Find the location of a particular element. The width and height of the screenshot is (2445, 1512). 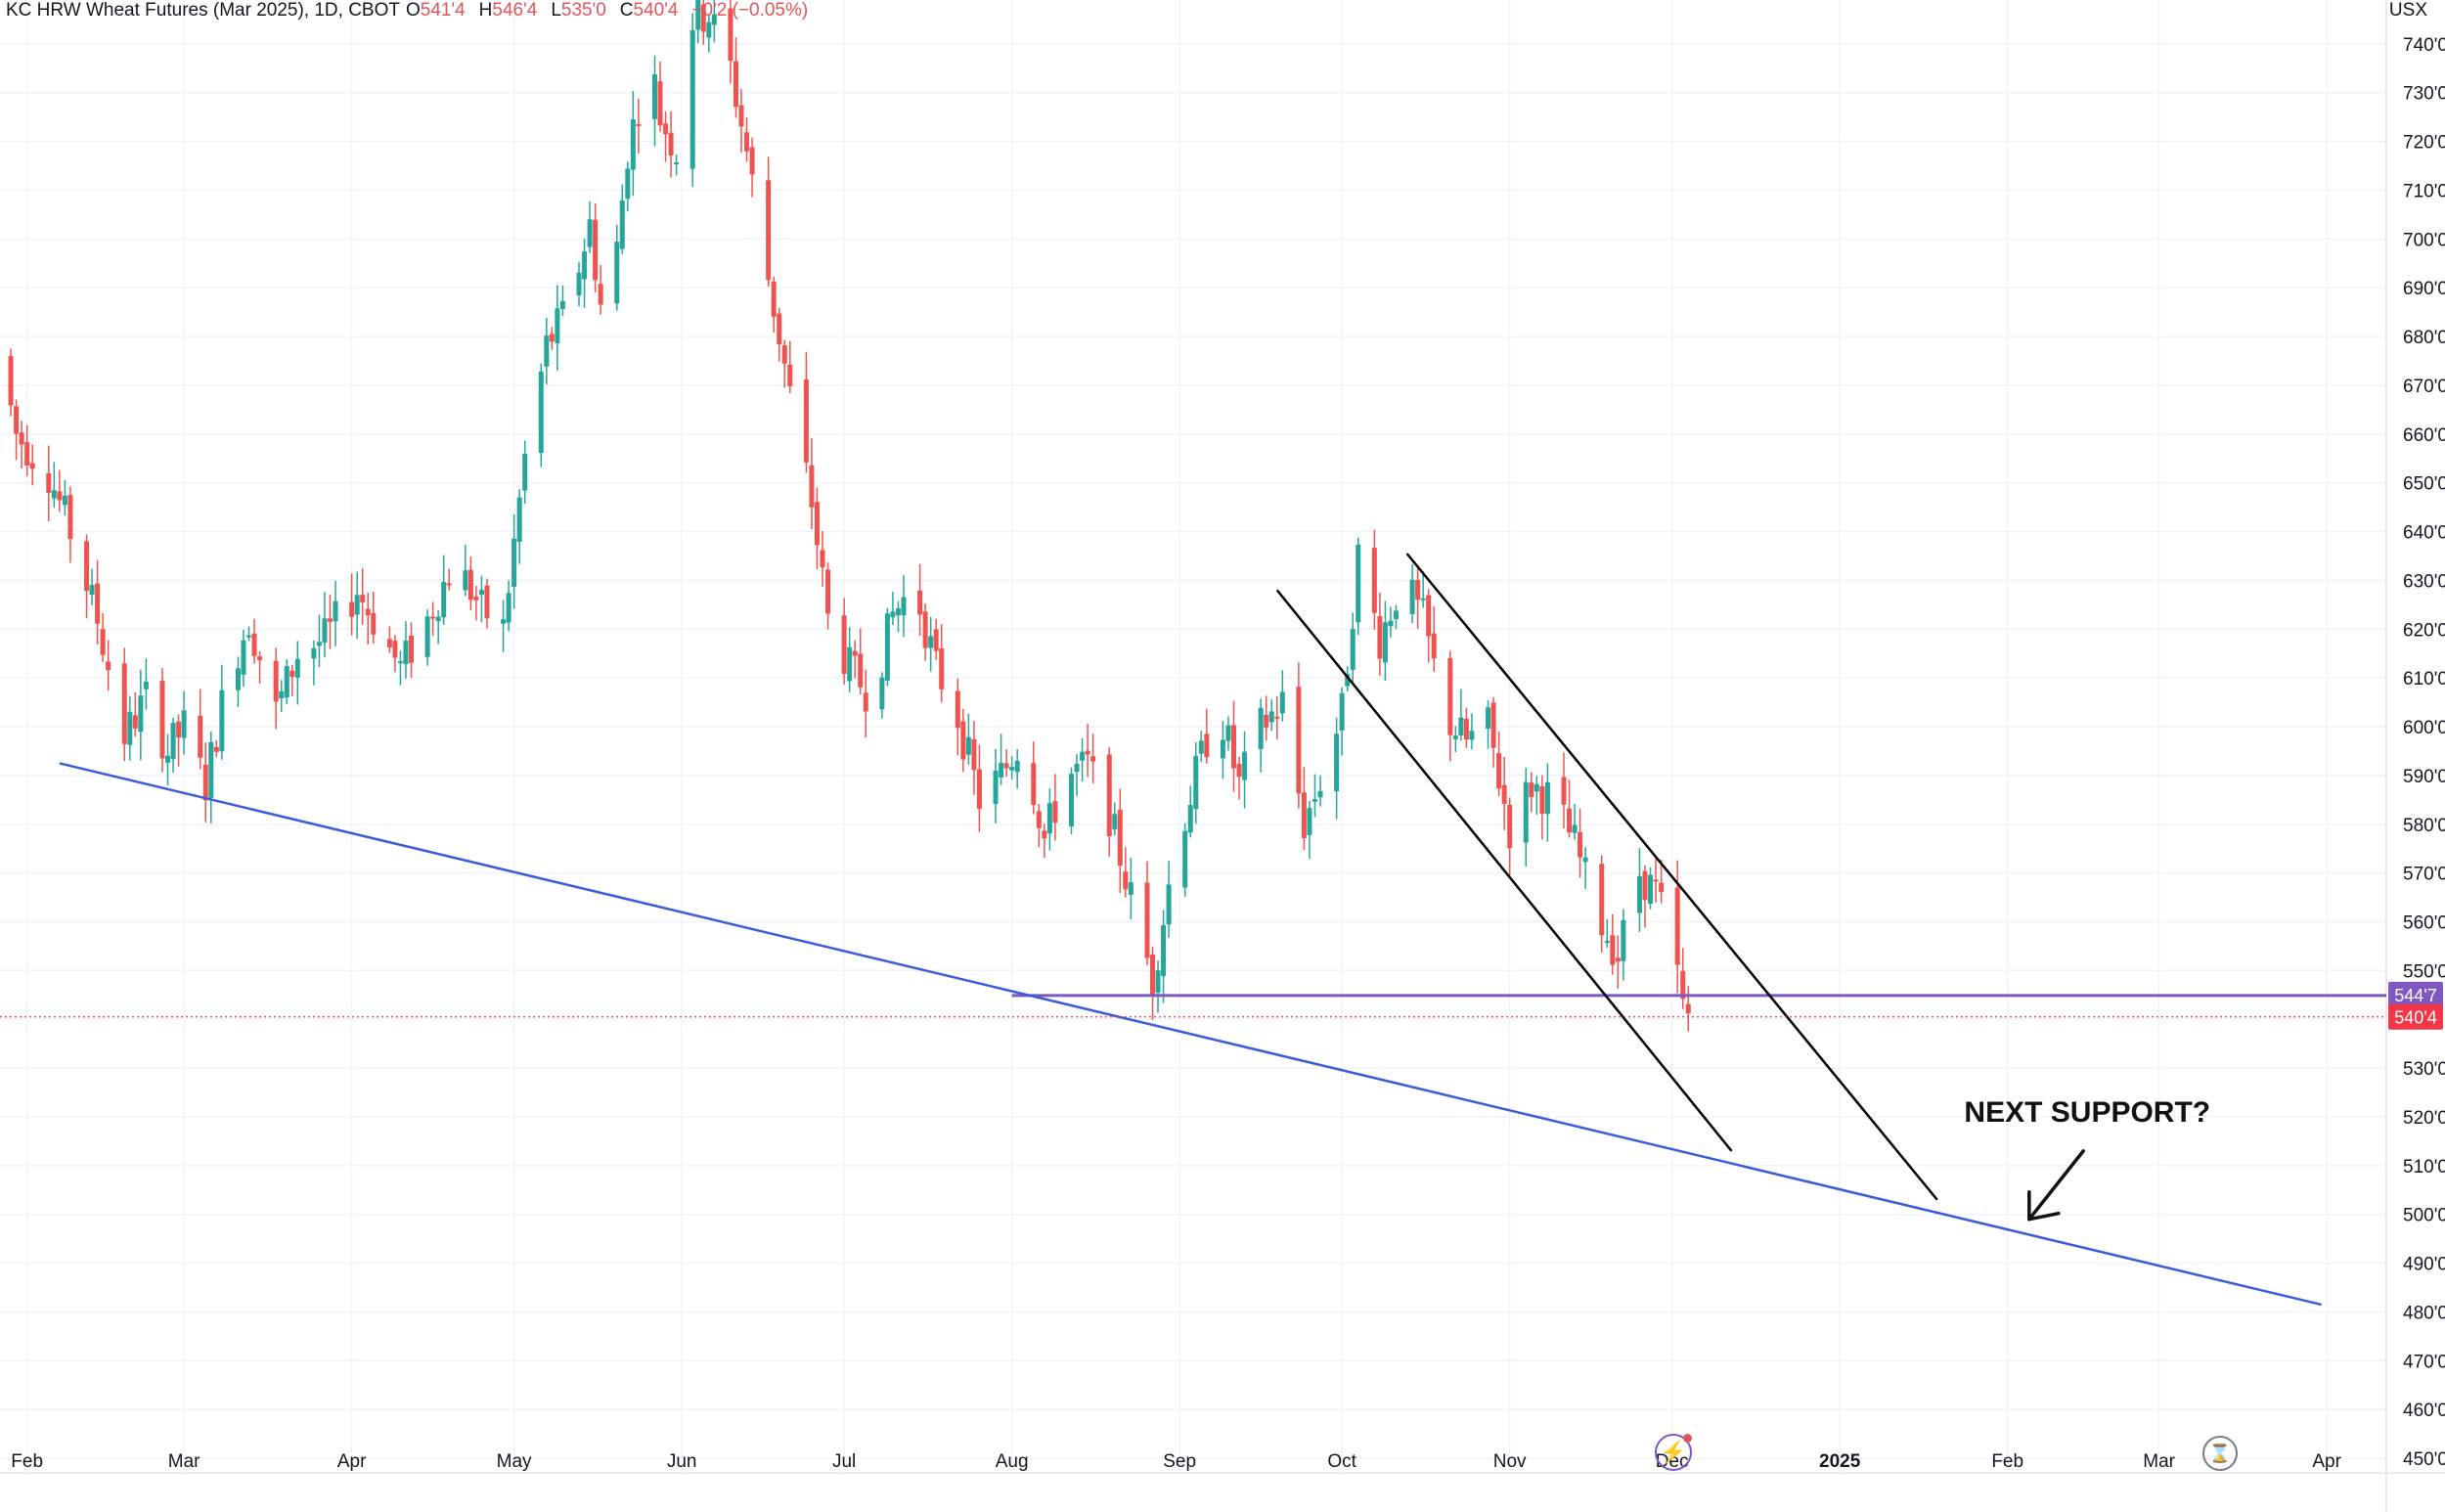

current-price-badge is located at coordinates (2415, 1017).